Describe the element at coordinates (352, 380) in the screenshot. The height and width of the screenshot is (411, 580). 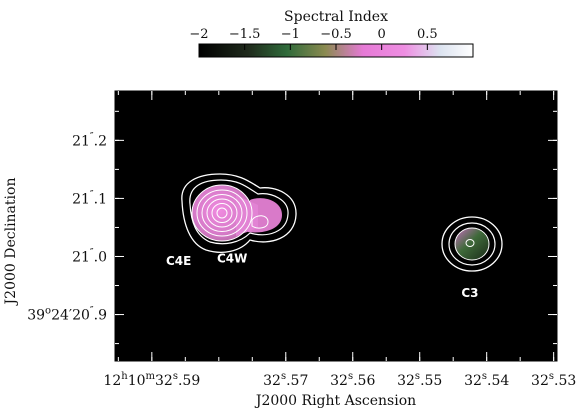
I see `x-tick-label: 32s.56` at that location.